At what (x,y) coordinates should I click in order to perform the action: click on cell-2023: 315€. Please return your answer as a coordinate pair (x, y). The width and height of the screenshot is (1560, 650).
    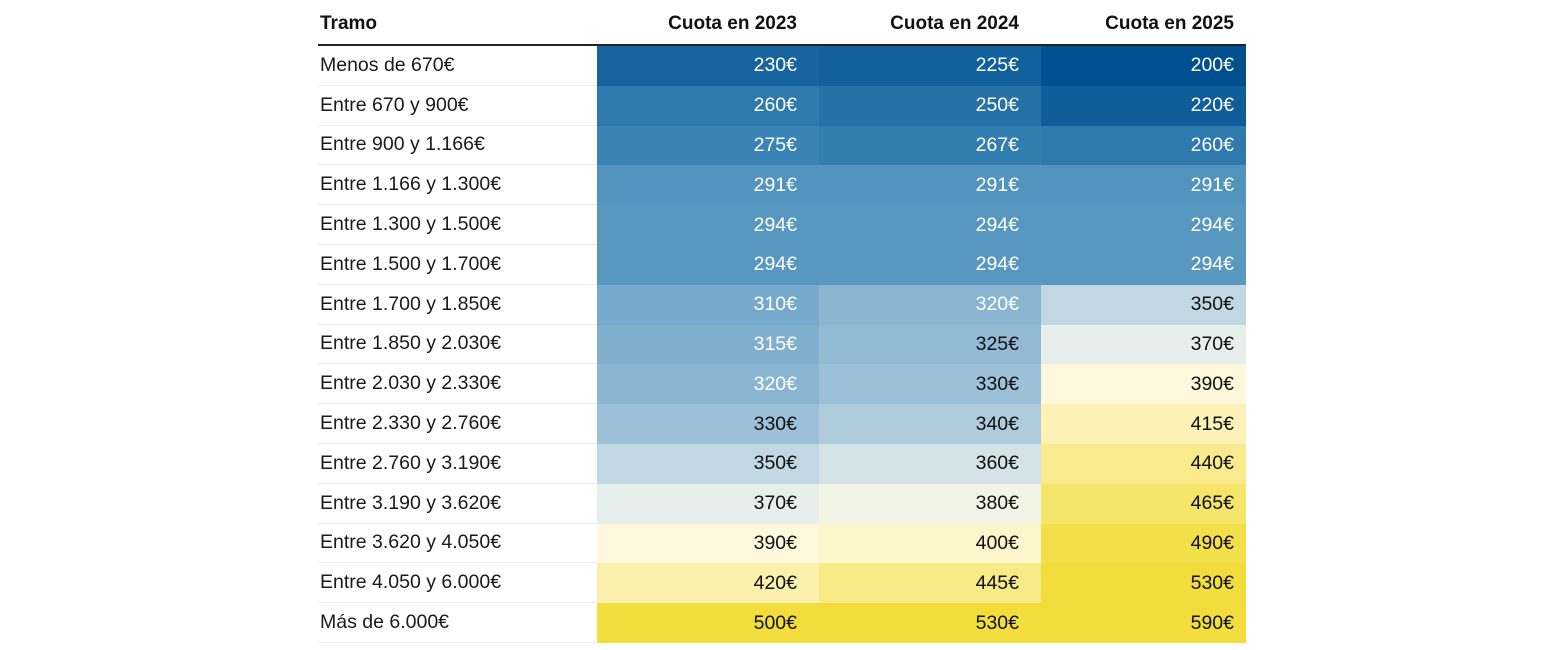
    Looking at the image, I should click on (708, 344).